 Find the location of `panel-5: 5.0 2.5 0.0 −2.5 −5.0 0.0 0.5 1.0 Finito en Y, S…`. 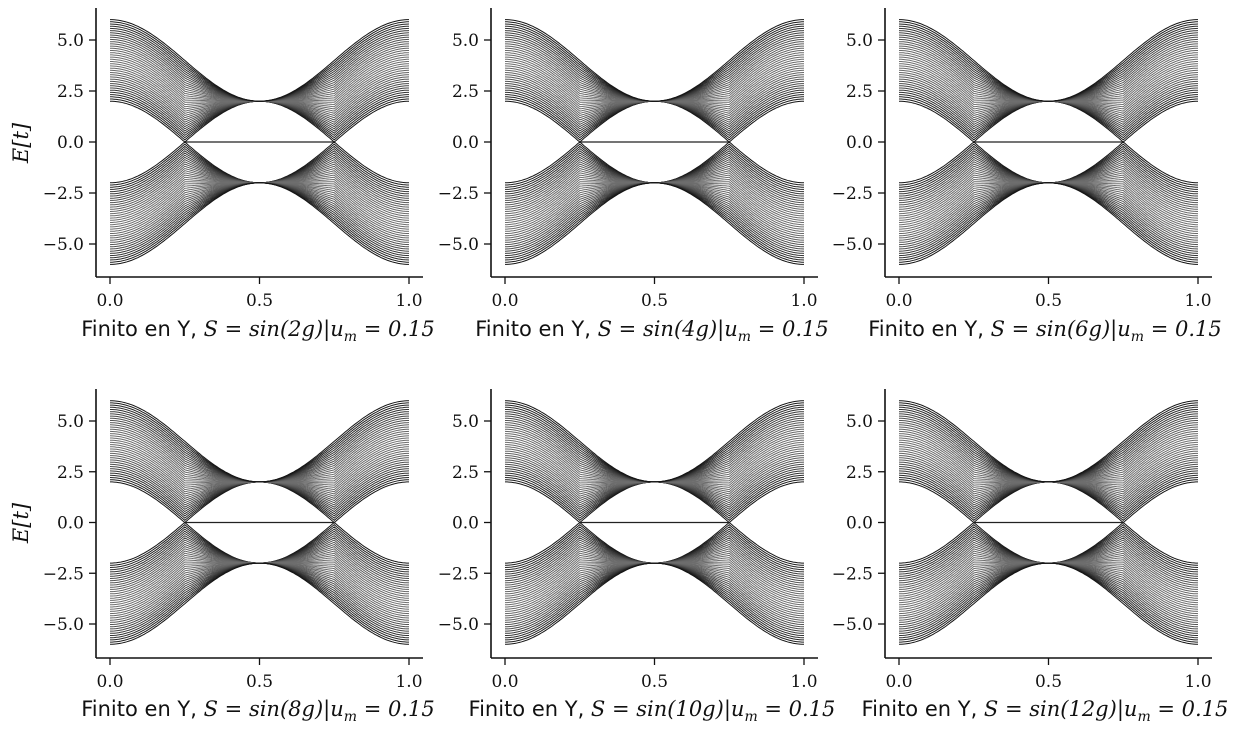

panel-5: 5.0 2.5 0.0 −2.5 −5.0 0.0 0.5 1.0 Finito en Y, S… is located at coordinates (637, 557).